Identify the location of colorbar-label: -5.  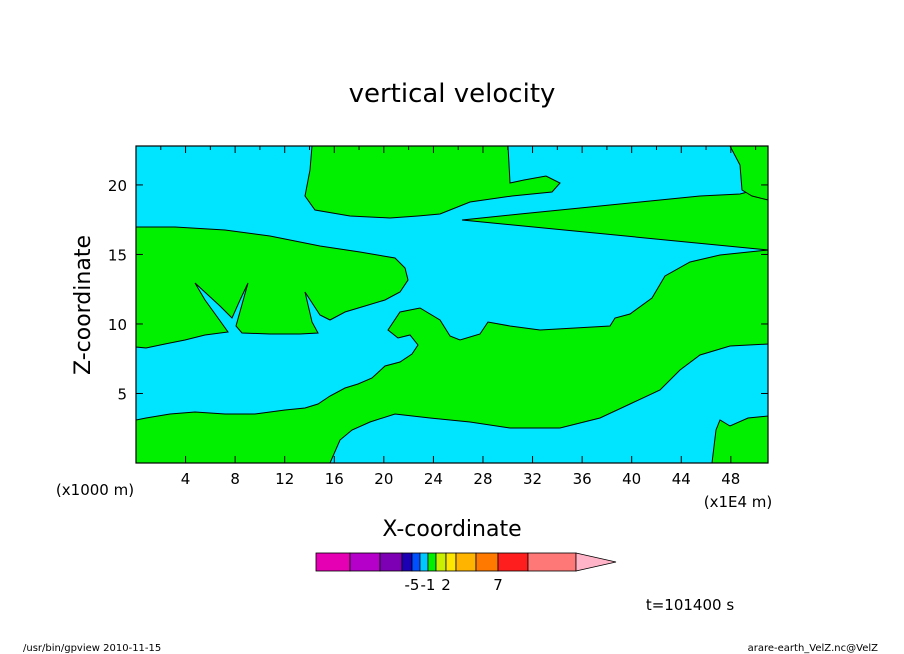
(412, 585).